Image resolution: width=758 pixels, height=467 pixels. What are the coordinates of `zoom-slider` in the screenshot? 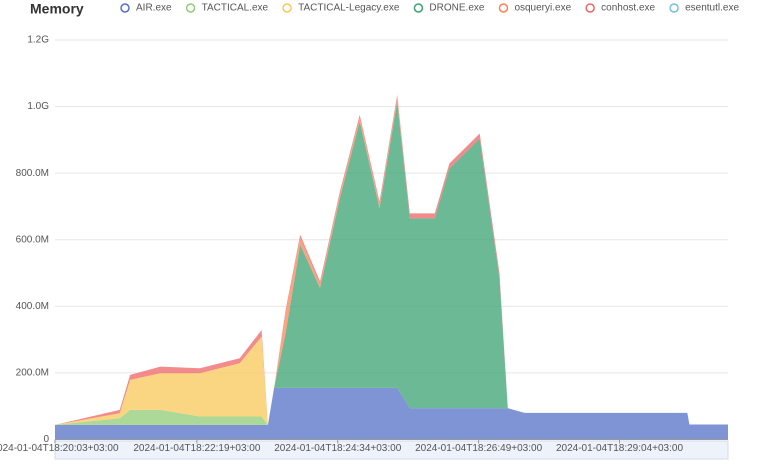 It's located at (391, 450).